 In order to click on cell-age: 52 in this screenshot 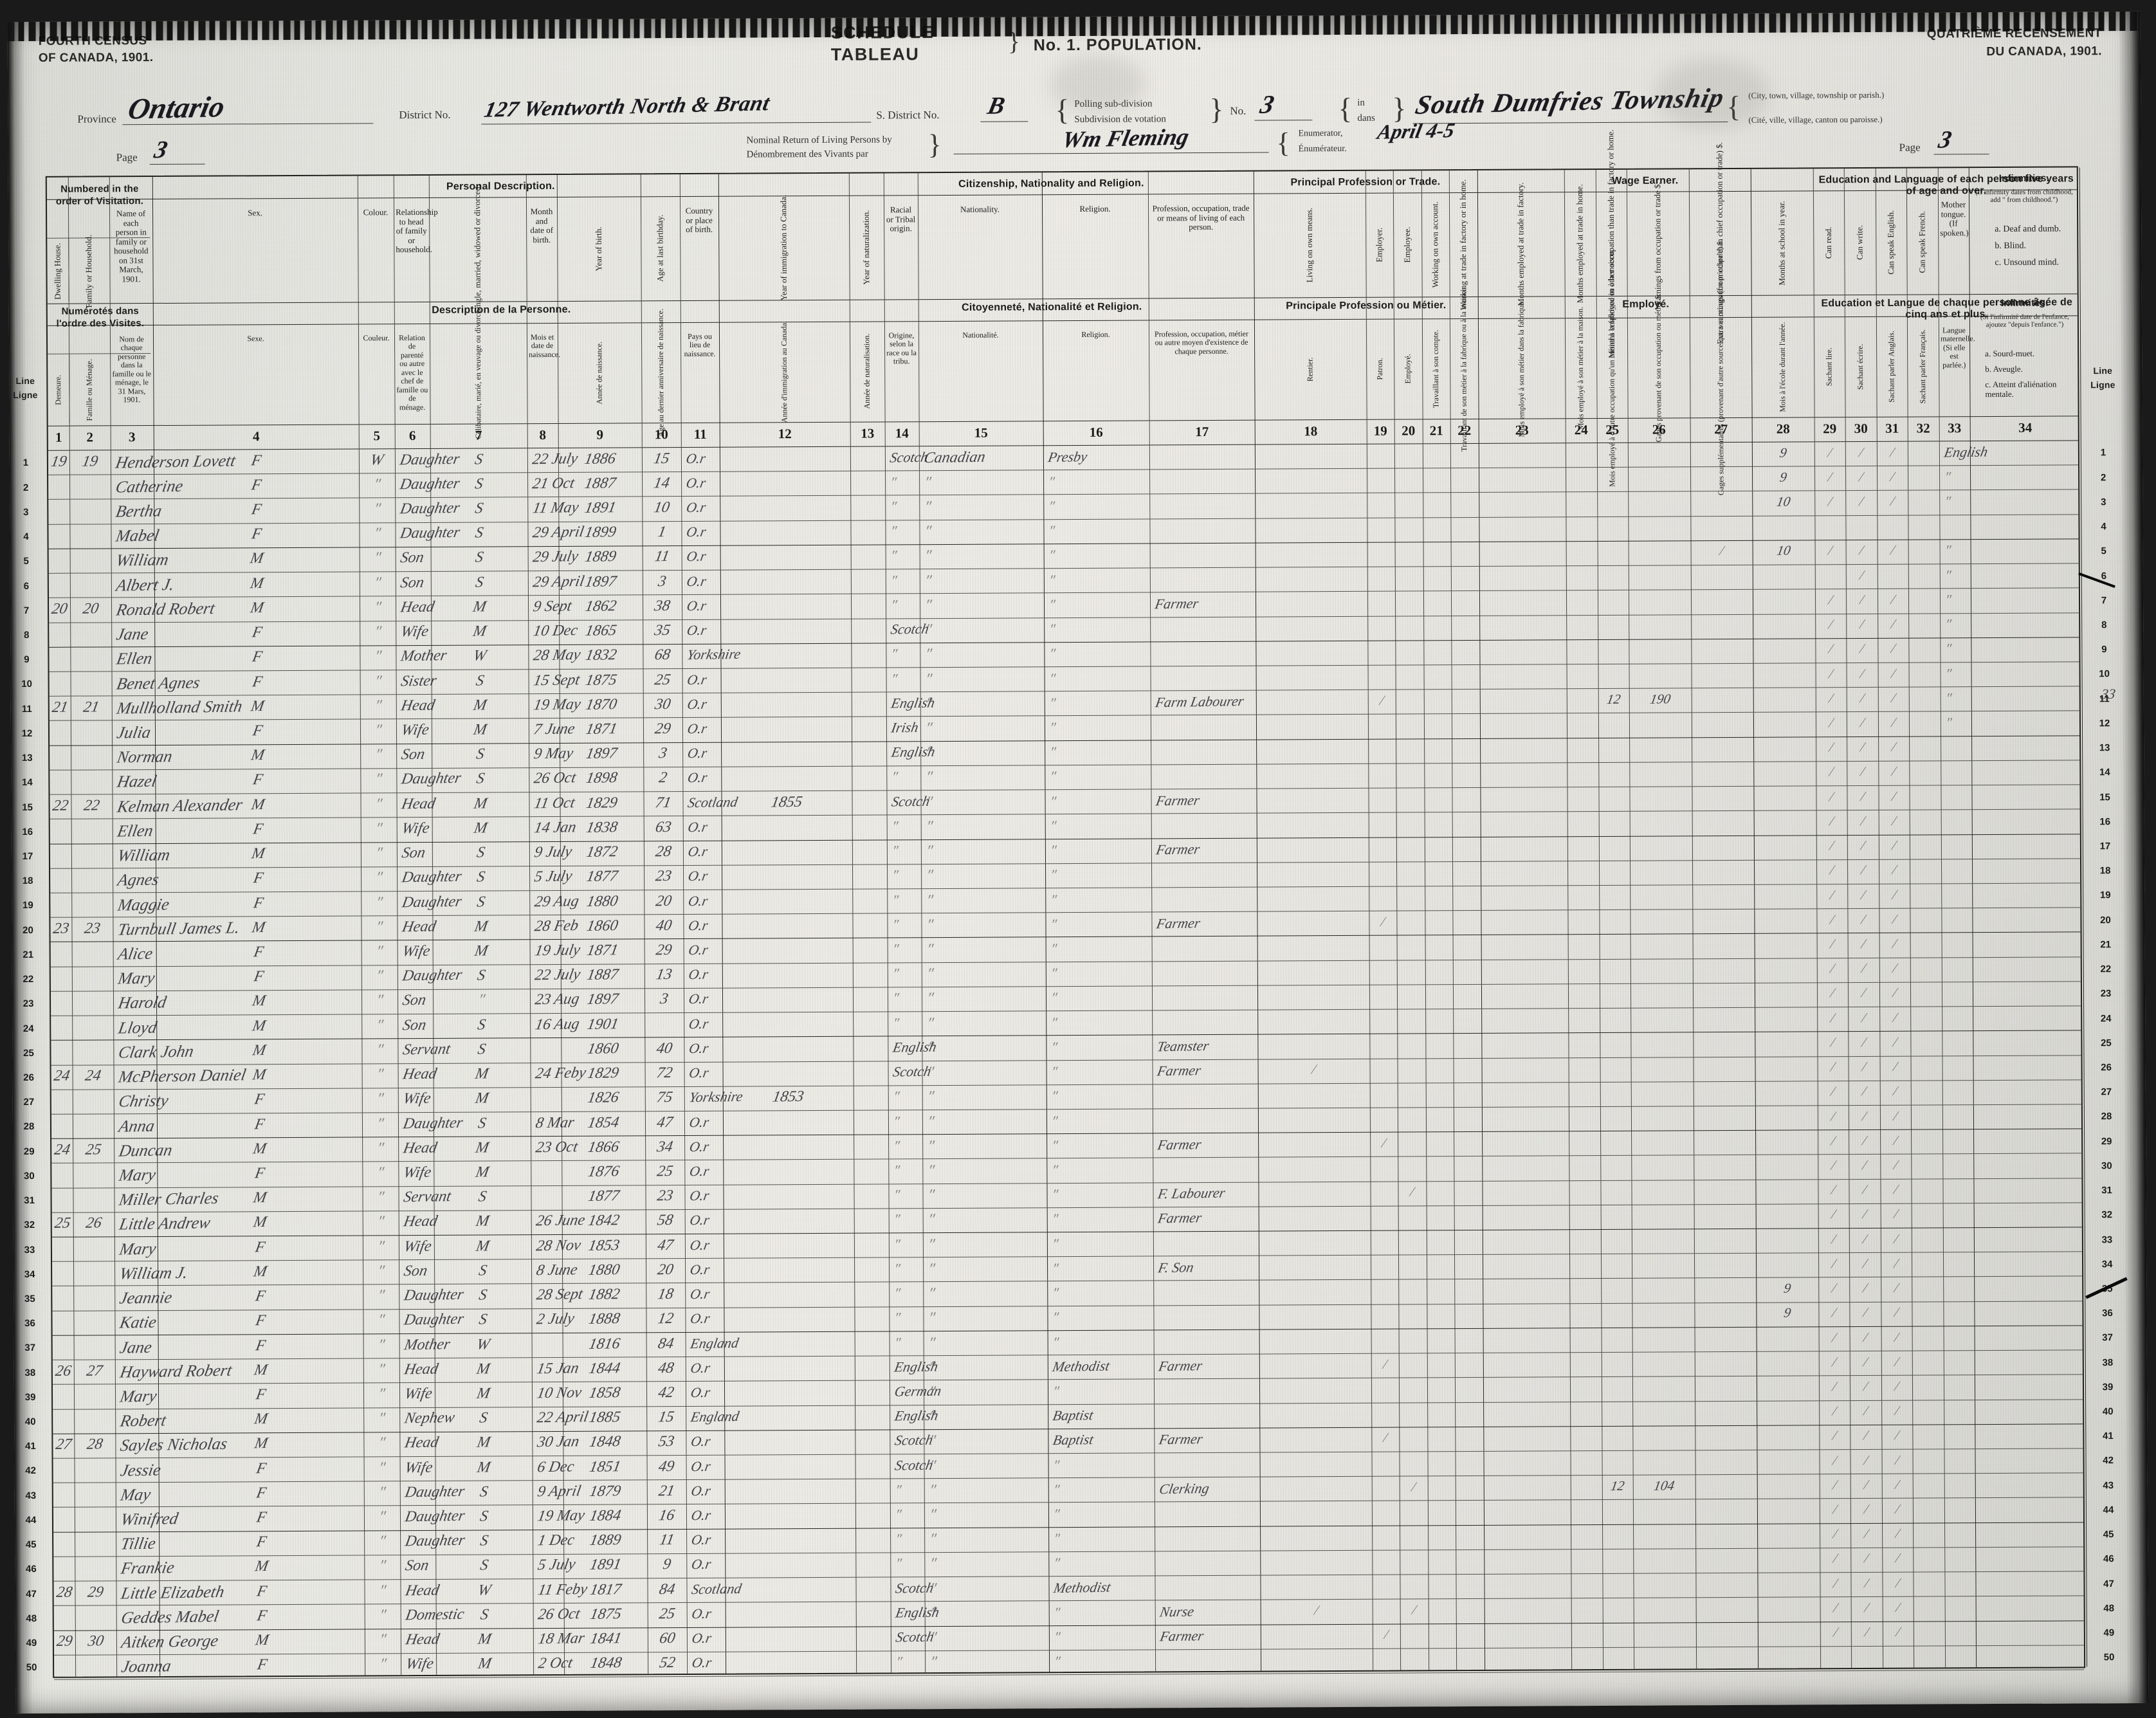, I will do `click(667, 1663)`.